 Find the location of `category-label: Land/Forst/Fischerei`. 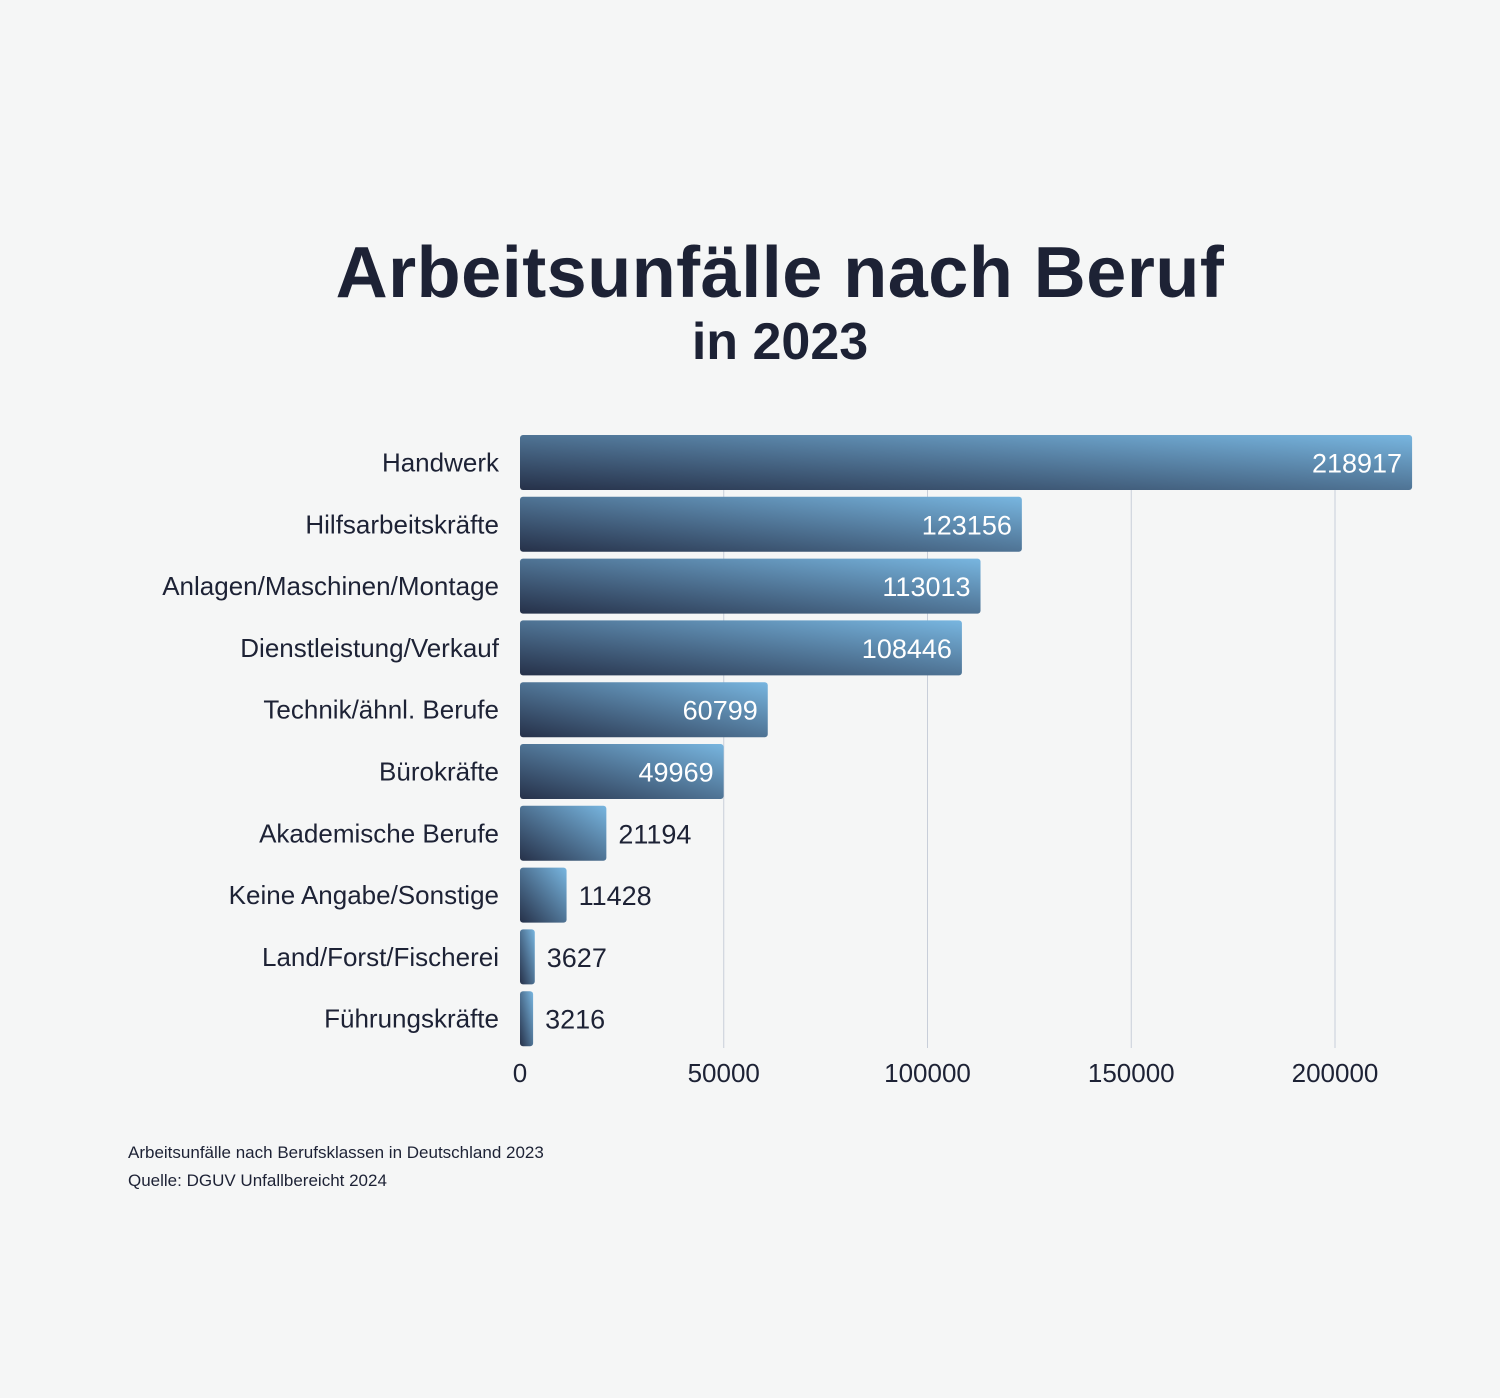

category-label: Land/Forst/Fischerei is located at coordinates (380, 957).